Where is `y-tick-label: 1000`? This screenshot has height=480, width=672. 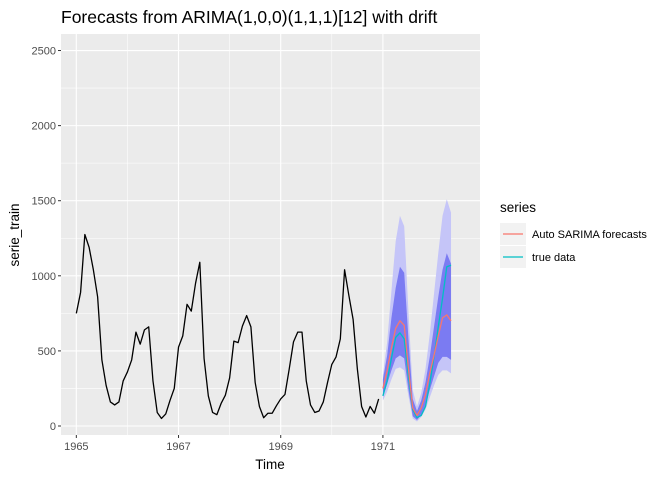 y-tick-label: 1000 is located at coordinates (44, 277).